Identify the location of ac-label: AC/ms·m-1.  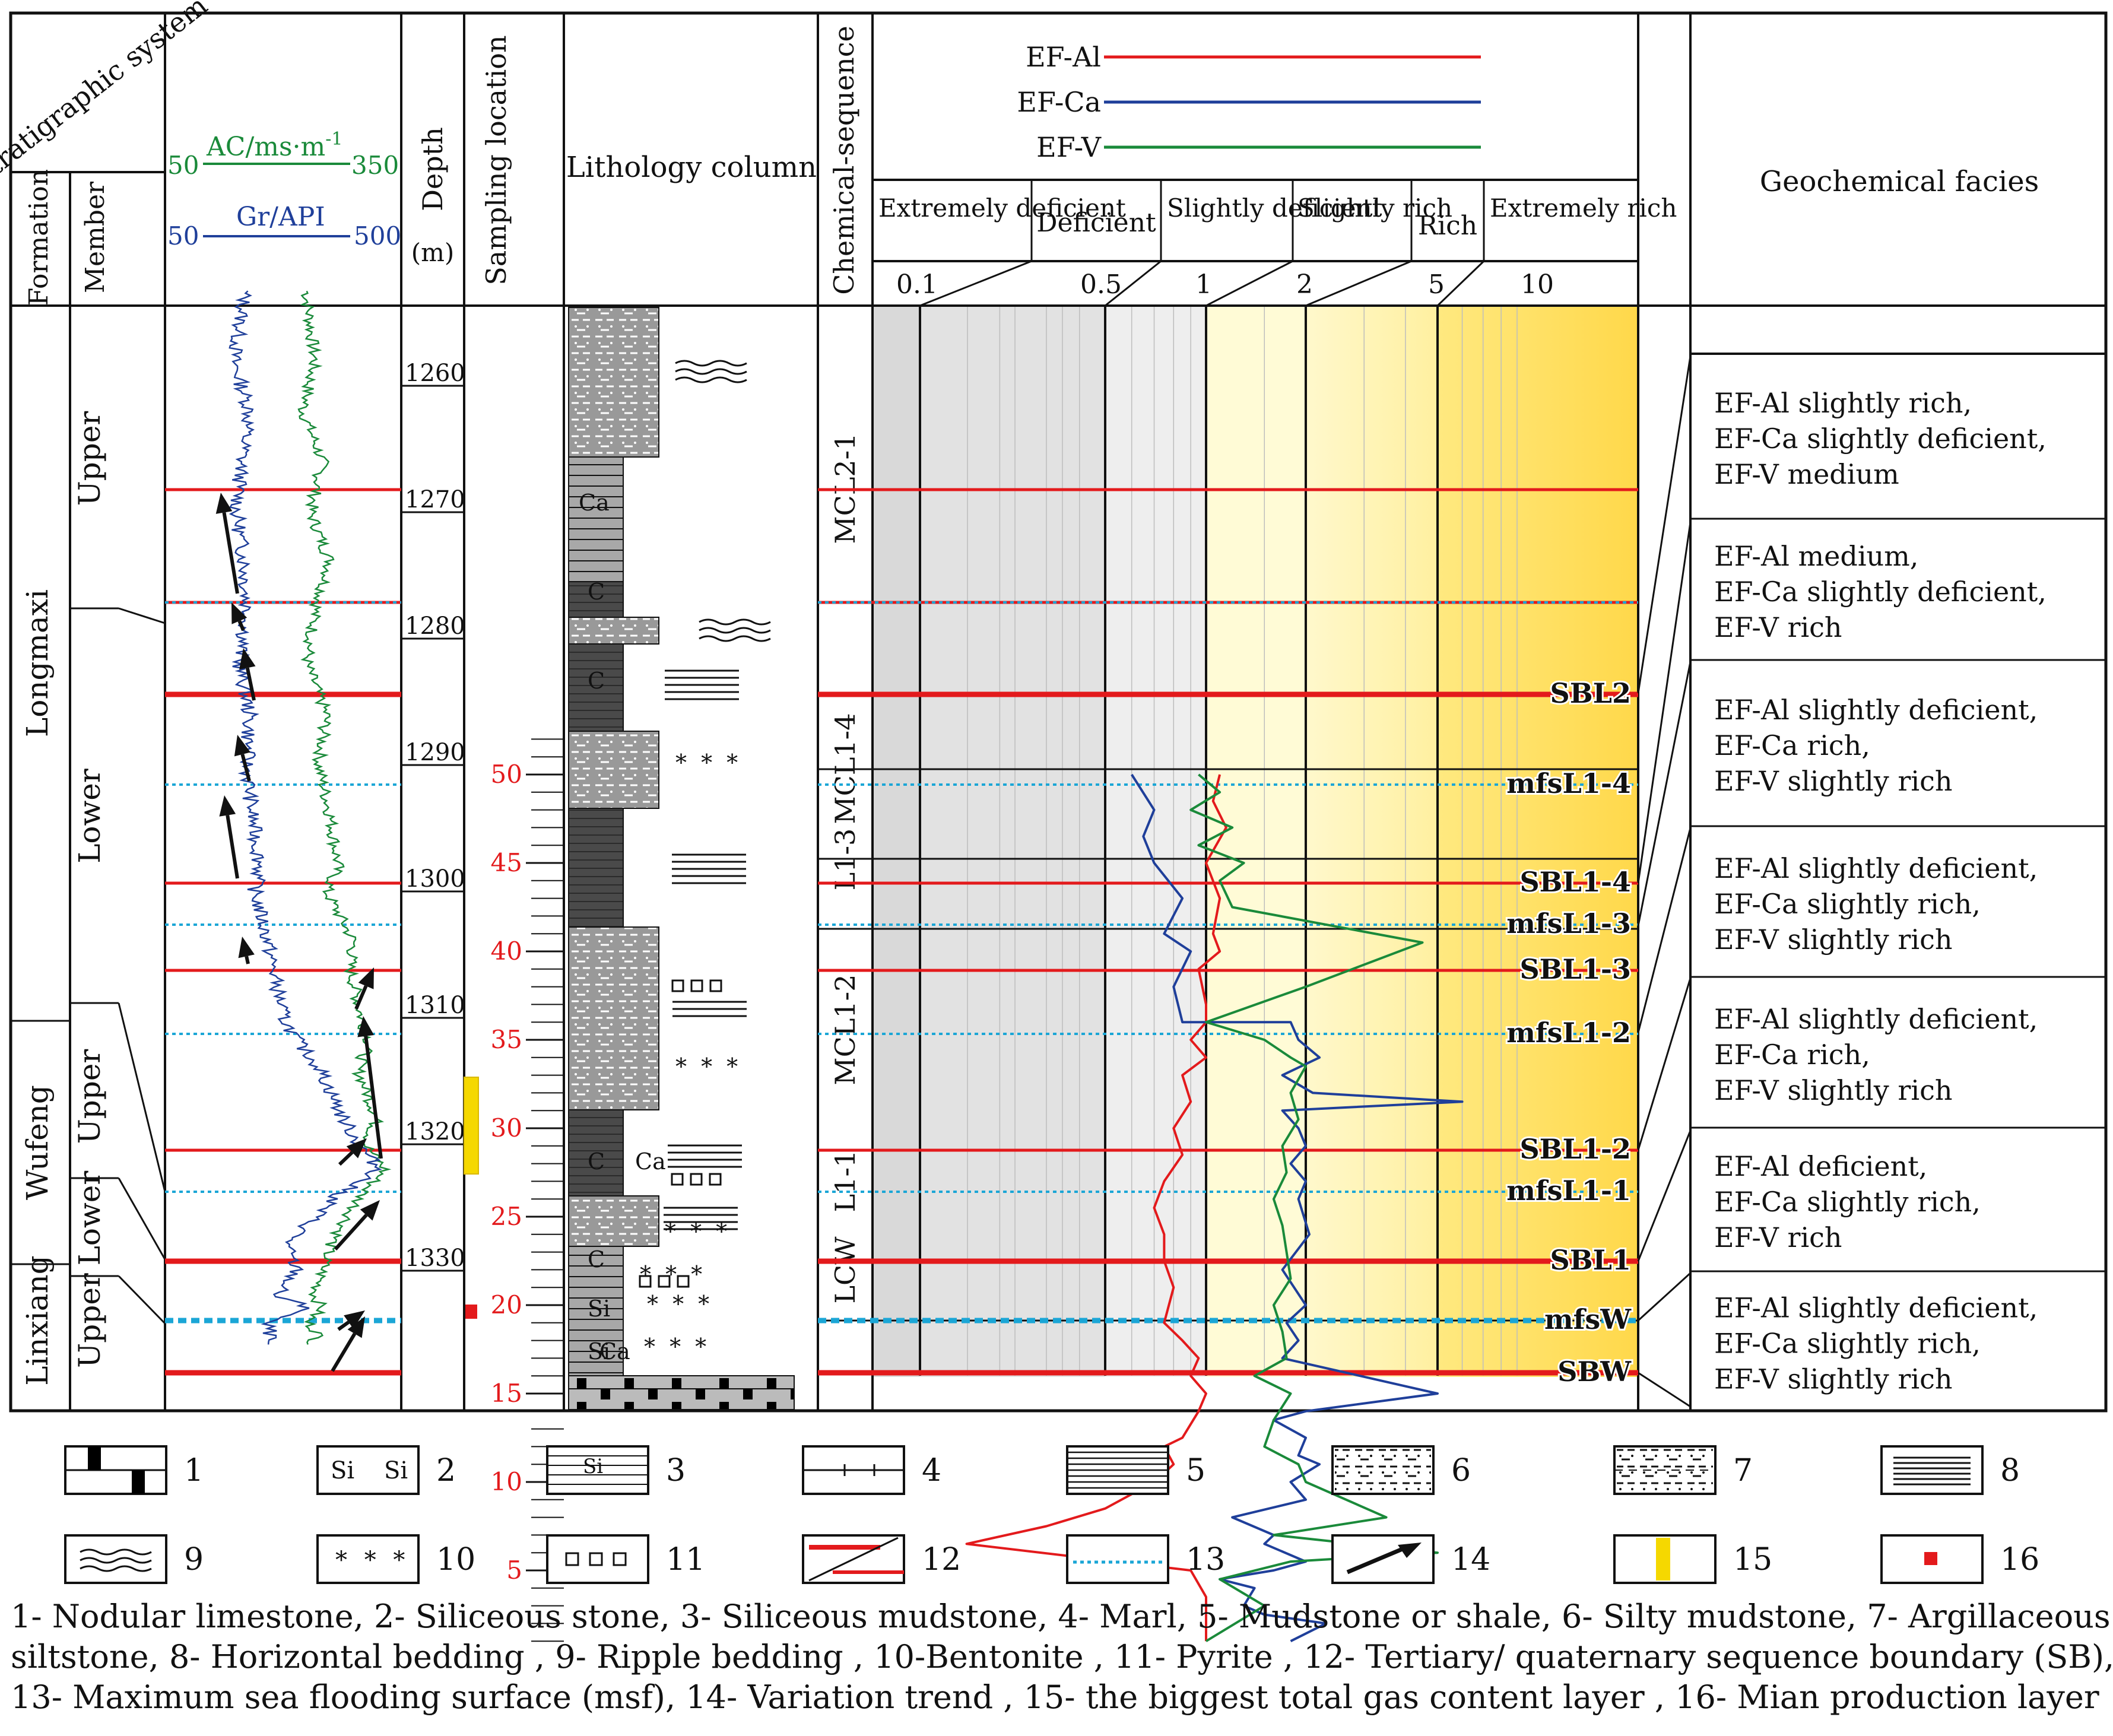
(274, 145).